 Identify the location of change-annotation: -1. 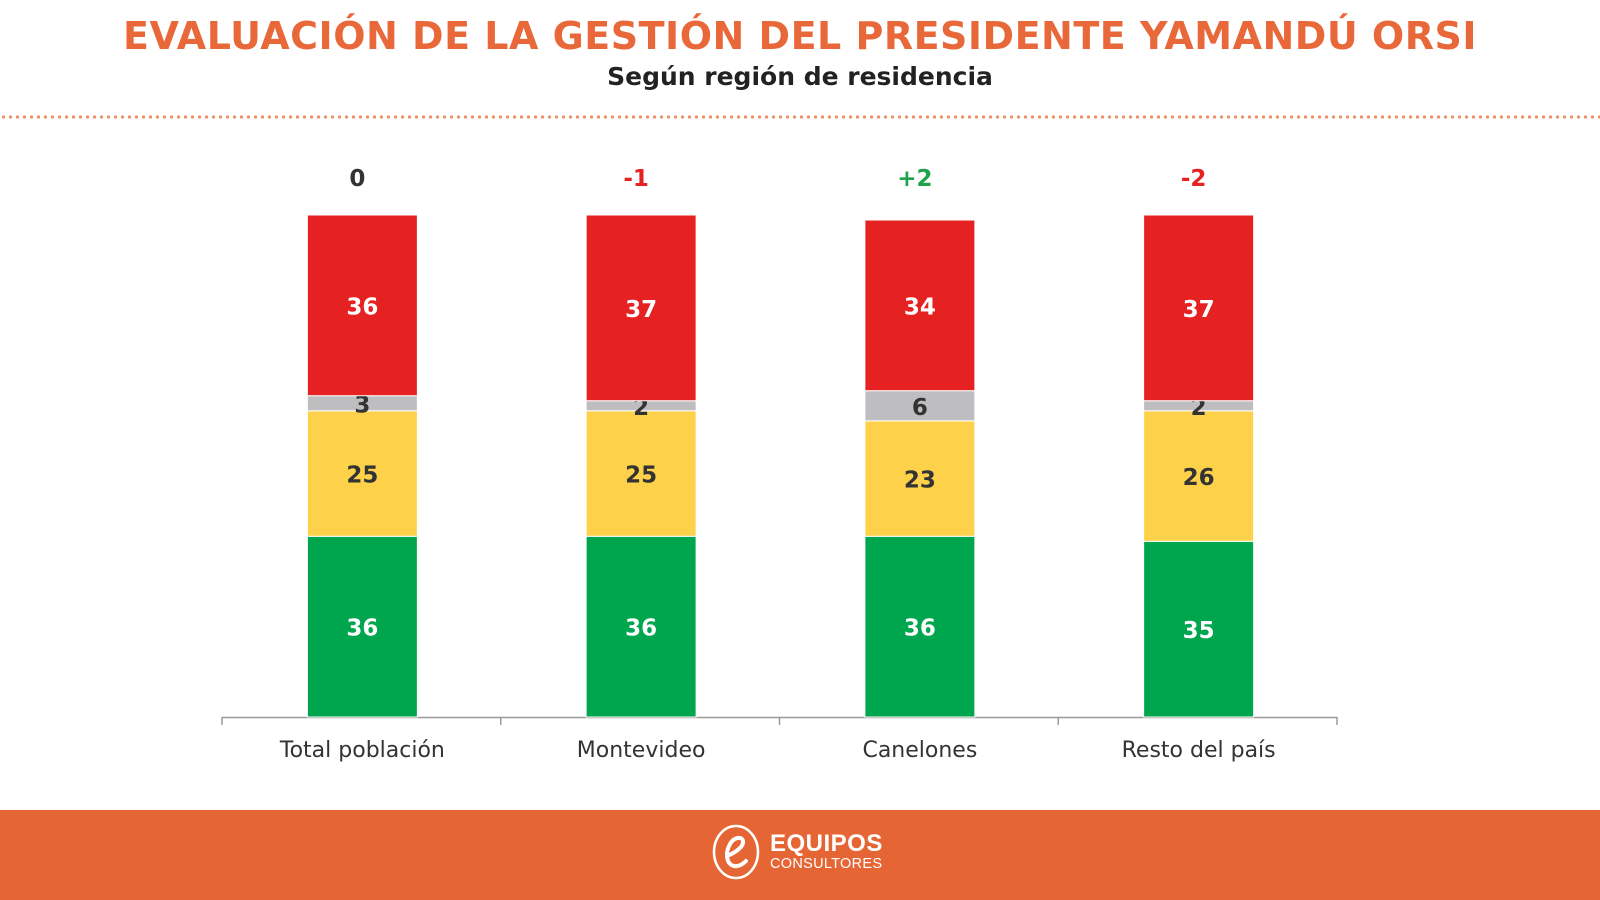
(636, 179).